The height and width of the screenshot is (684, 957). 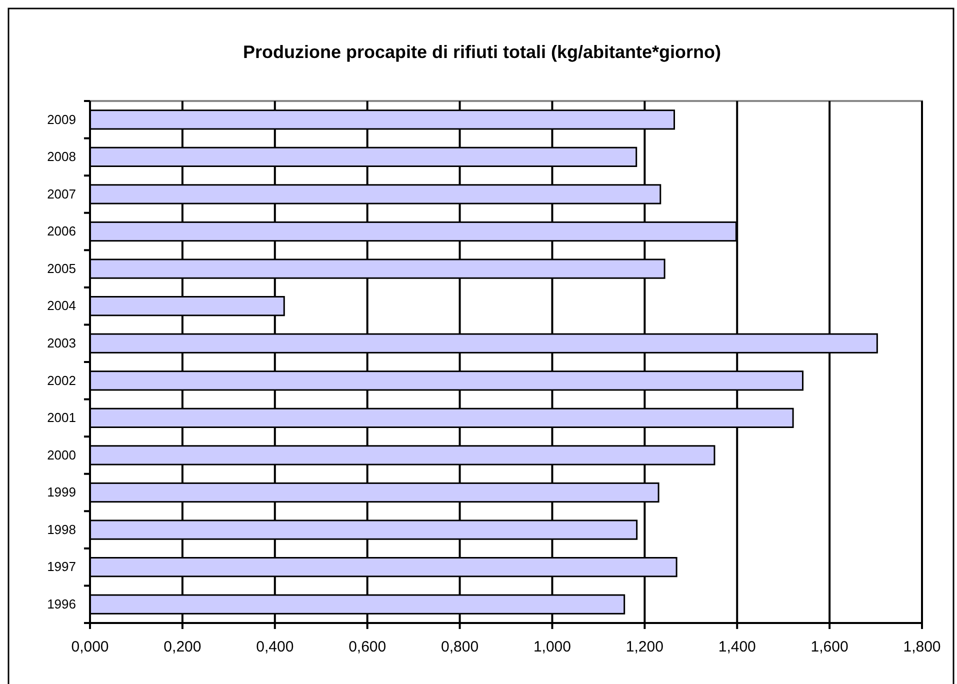 I want to click on y-tick-label: 2002, so click(x=61, y=380).